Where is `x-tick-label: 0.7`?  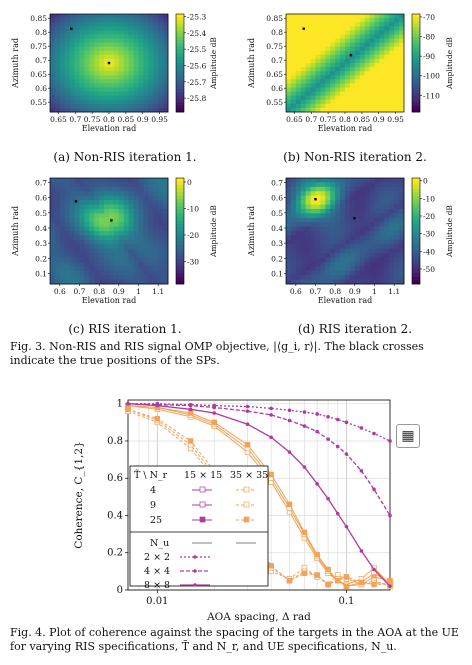 x-tick-label: 0.7 is located at coordinates (316, 291).